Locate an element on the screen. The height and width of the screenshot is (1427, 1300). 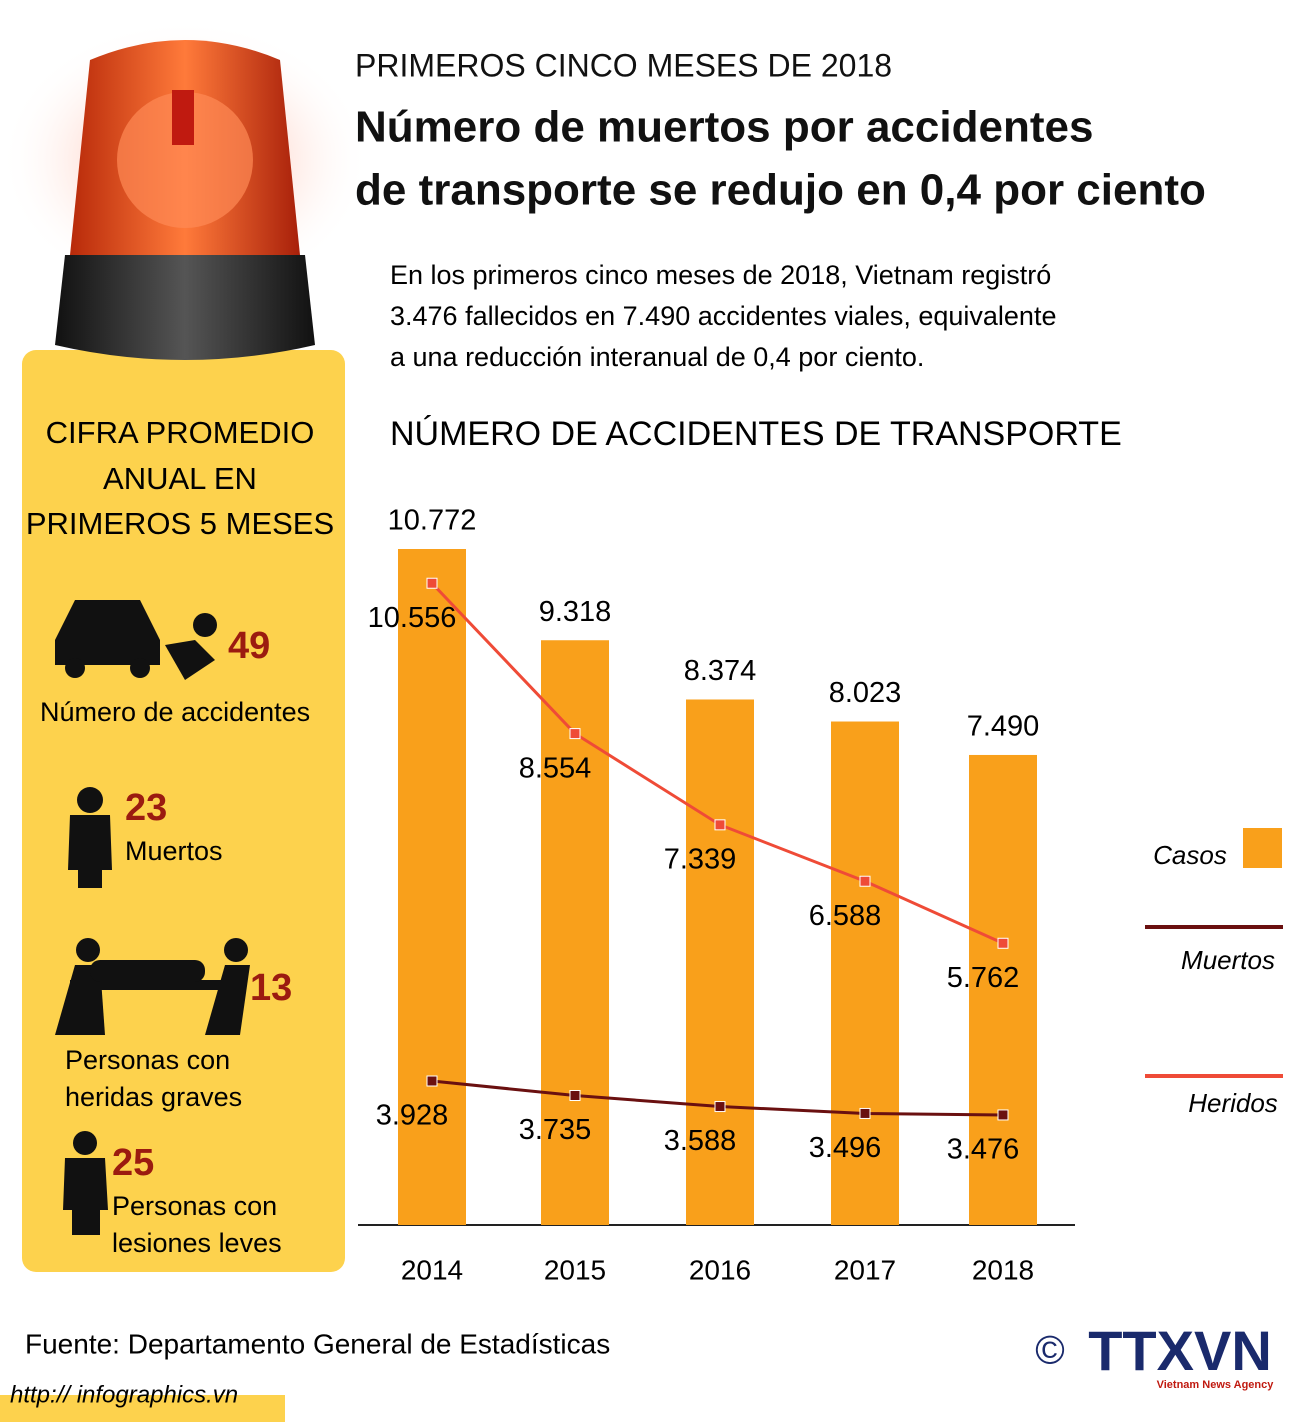
url-band is located at coordinates (142, 1408).